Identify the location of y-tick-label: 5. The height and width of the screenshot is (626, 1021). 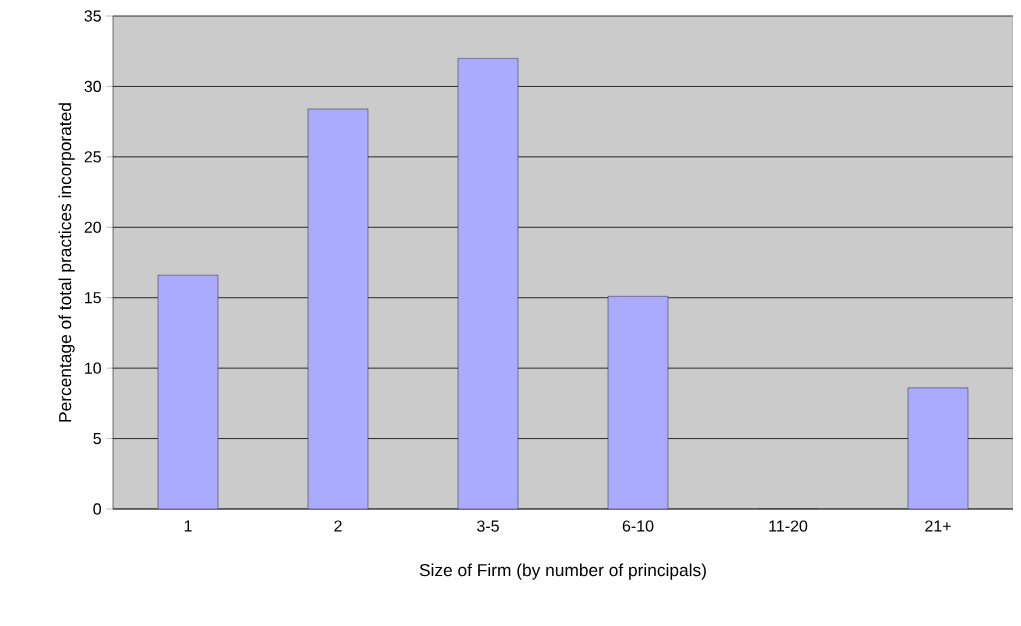
(97, 439).